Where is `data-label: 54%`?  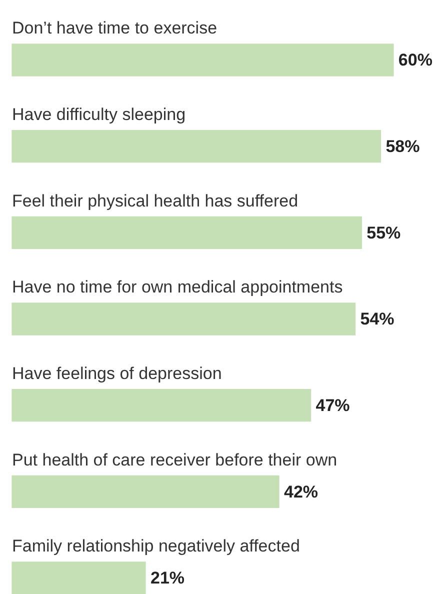
data-label: 54% is located at coordinates (377, 319).